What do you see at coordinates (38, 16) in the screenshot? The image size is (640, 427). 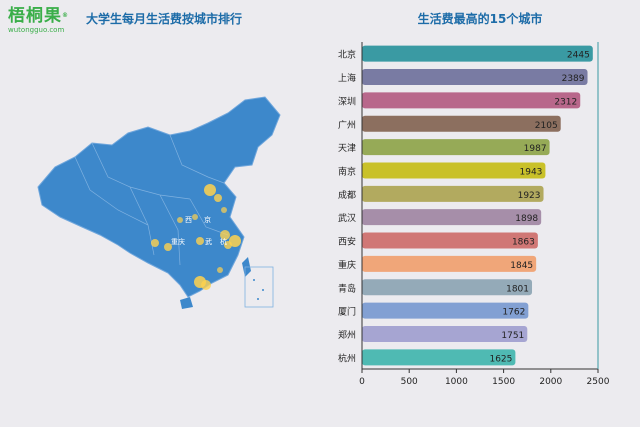 I see `logo-name: 梧桐果®` at bounding box center [38, 16].